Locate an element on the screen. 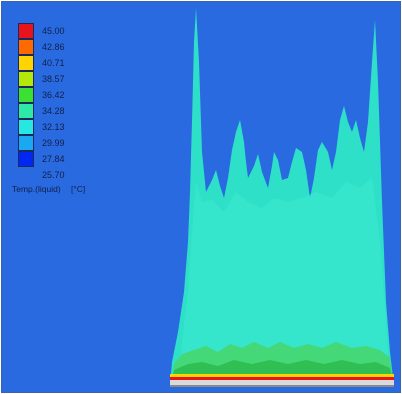  legend-tick: 25.70 is located at coordinates (53, 175).